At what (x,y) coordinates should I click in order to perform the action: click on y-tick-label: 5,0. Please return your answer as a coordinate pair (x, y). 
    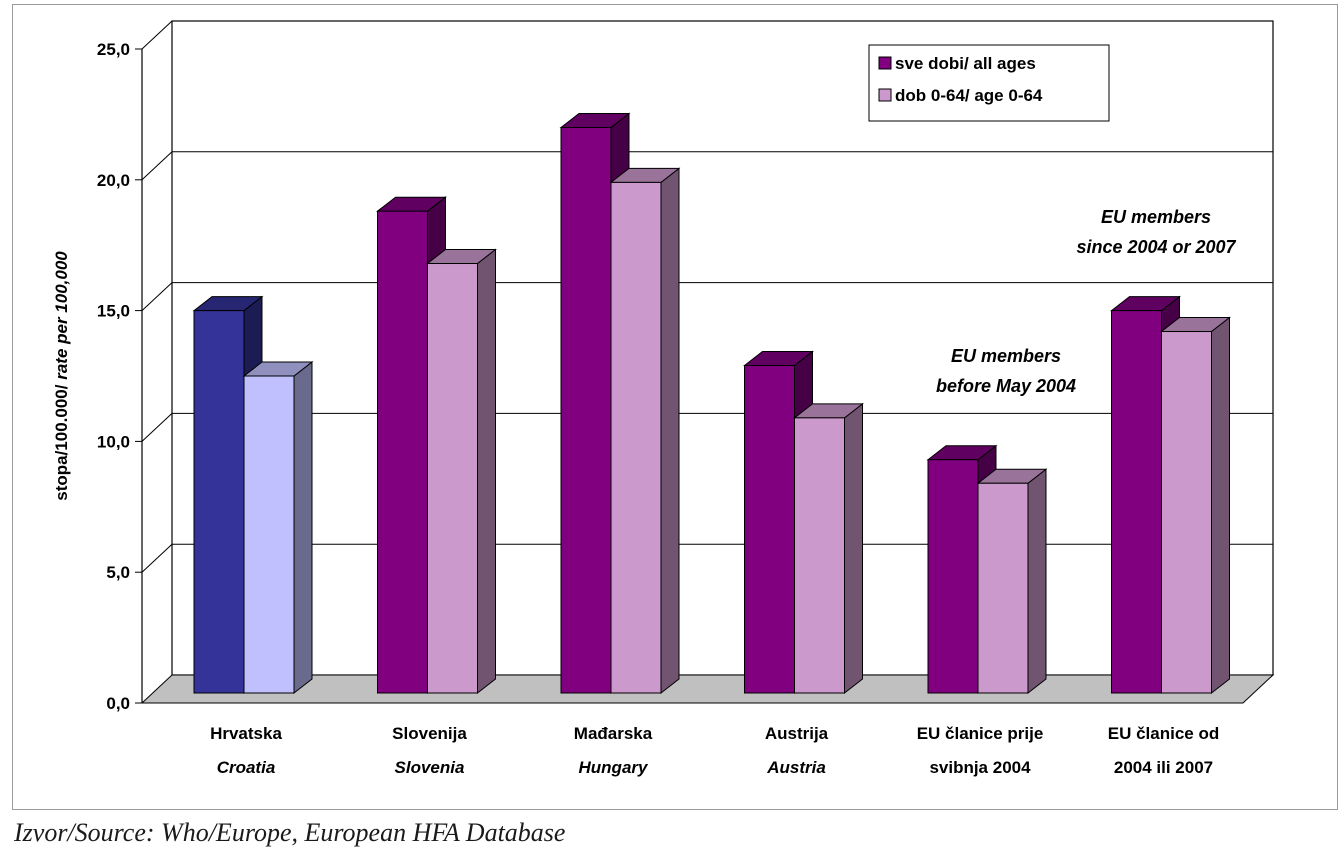
    Looking at the image, I should click on (118, 572).